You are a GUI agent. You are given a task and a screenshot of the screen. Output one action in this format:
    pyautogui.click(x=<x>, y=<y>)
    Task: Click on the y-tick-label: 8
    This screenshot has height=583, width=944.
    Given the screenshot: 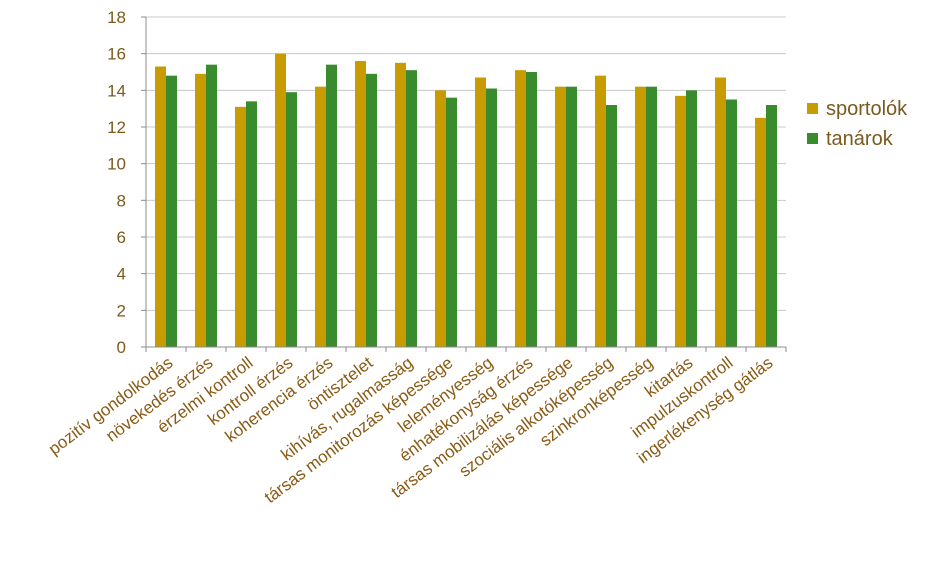 What is the action you would take?
    pyautogui.click(x=121, y=200)
    